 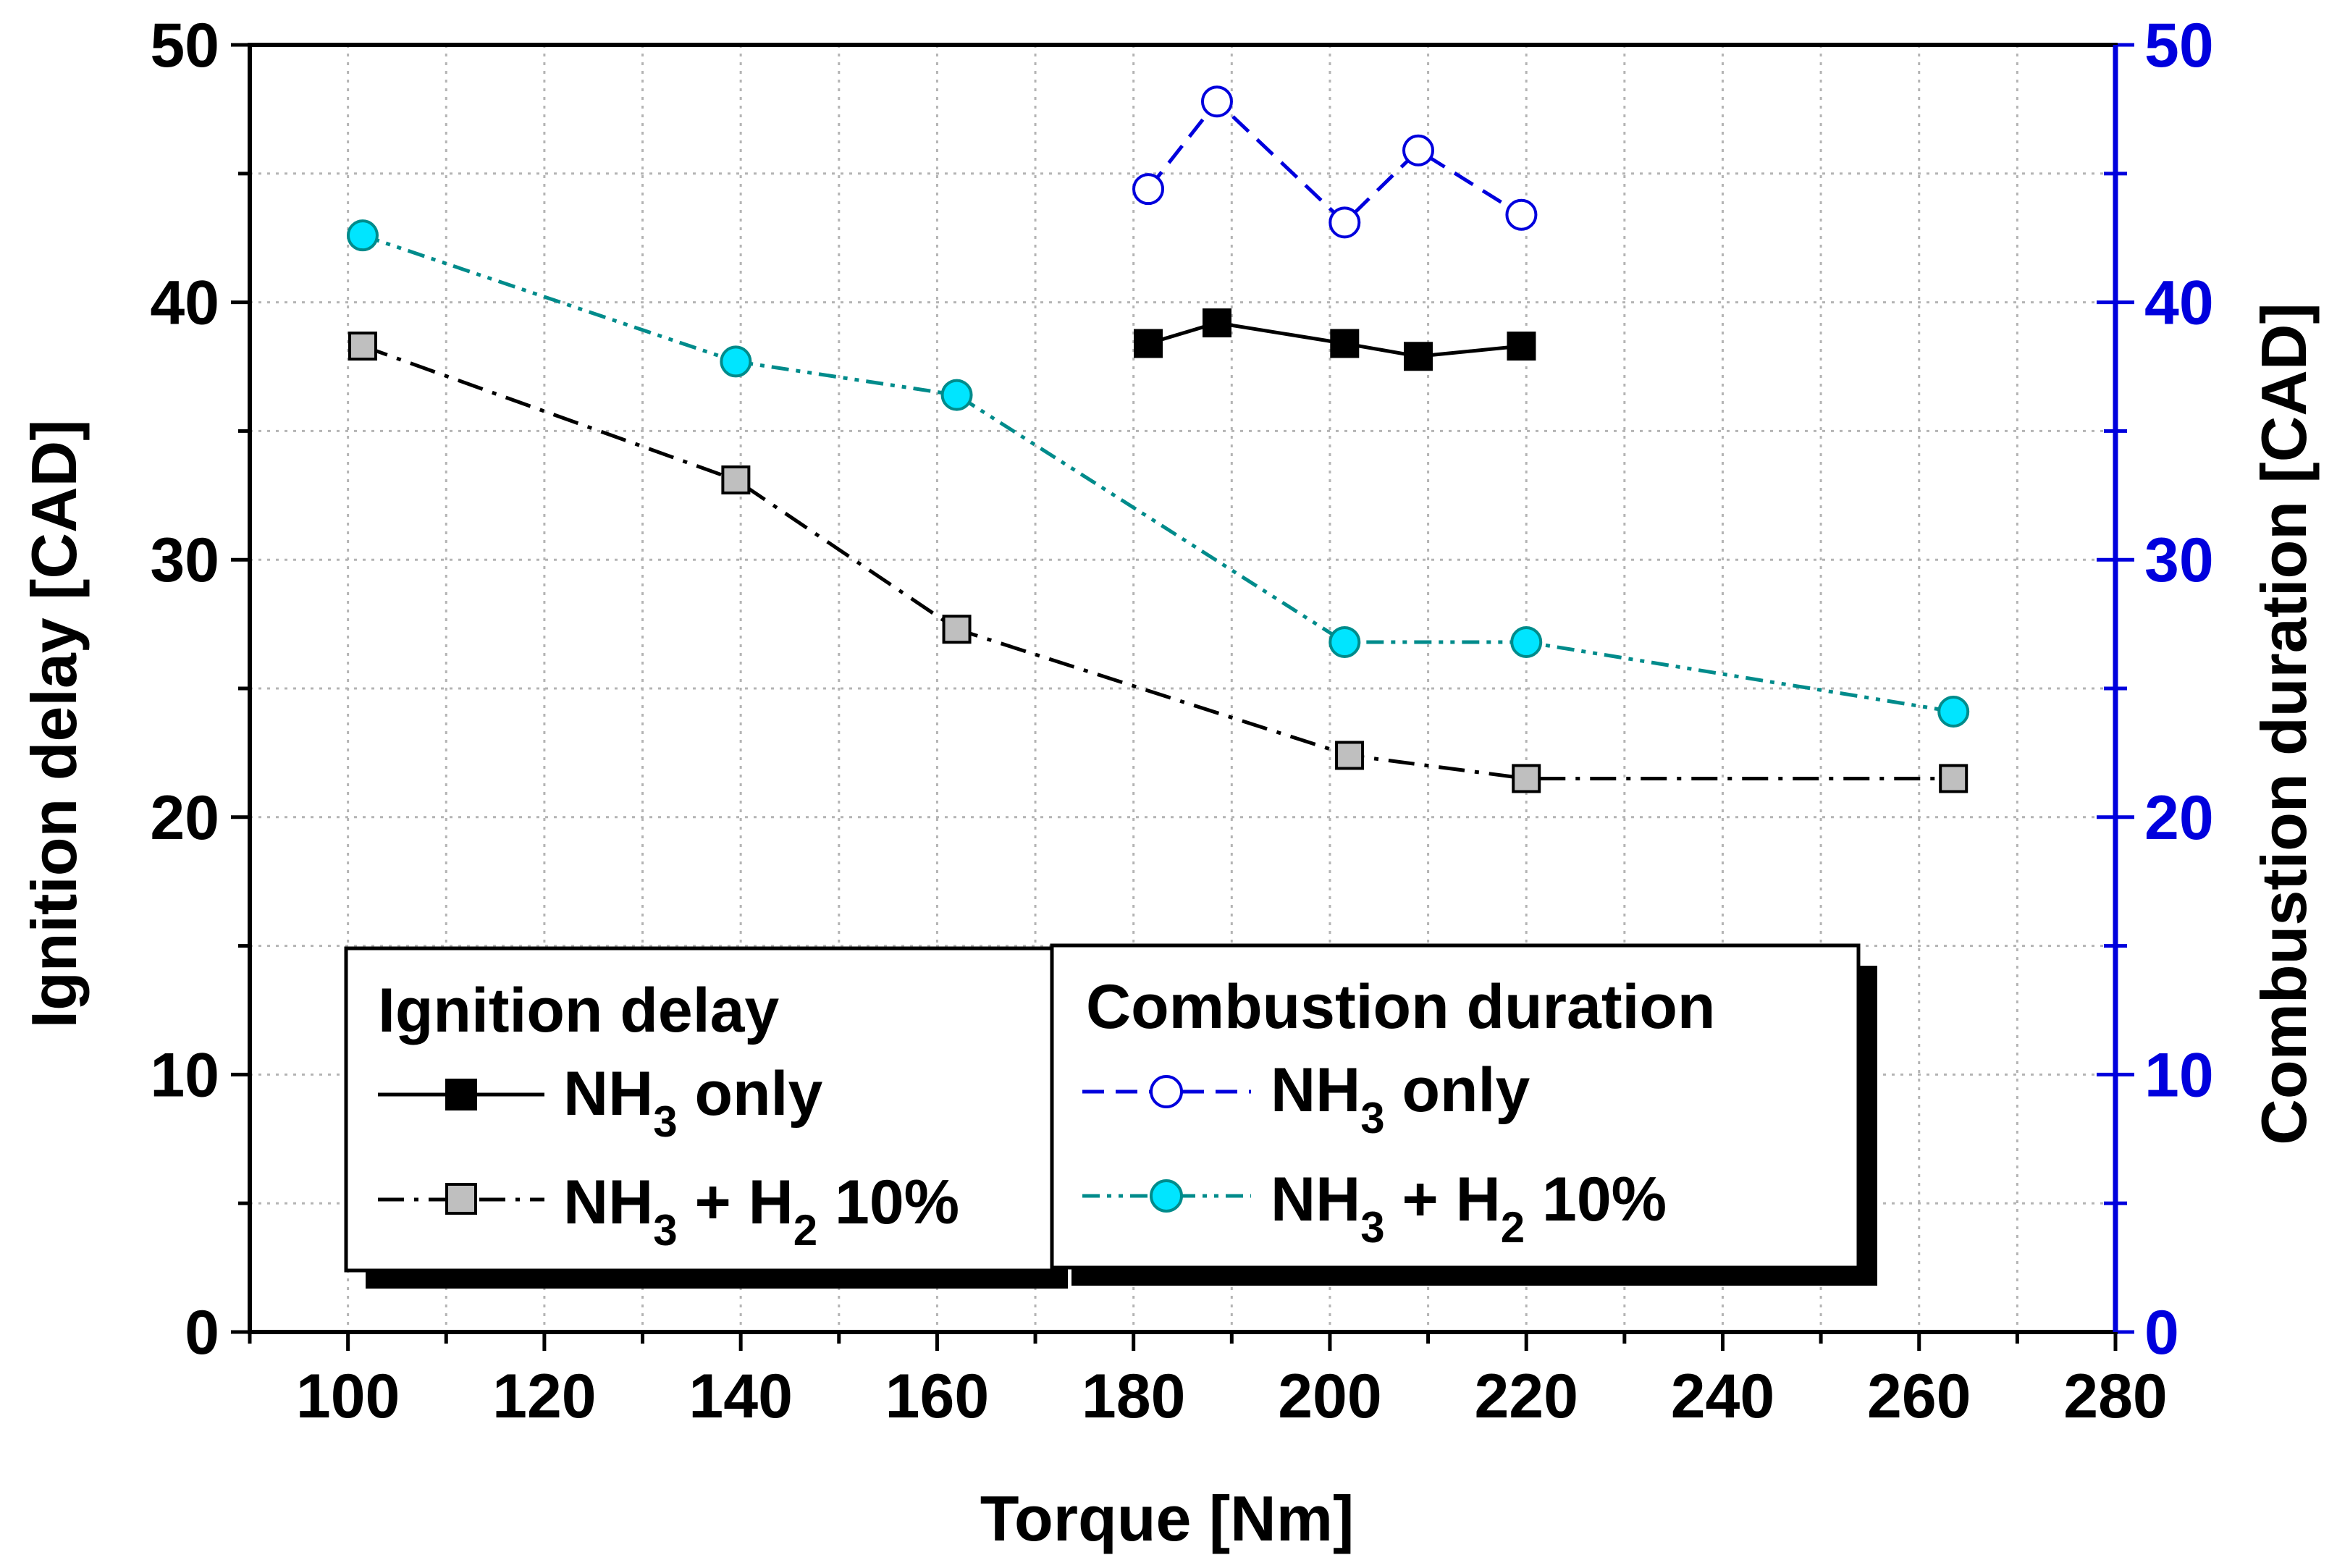 I want to click on y-tick-label-left: 20, so click(x=184, y=818).